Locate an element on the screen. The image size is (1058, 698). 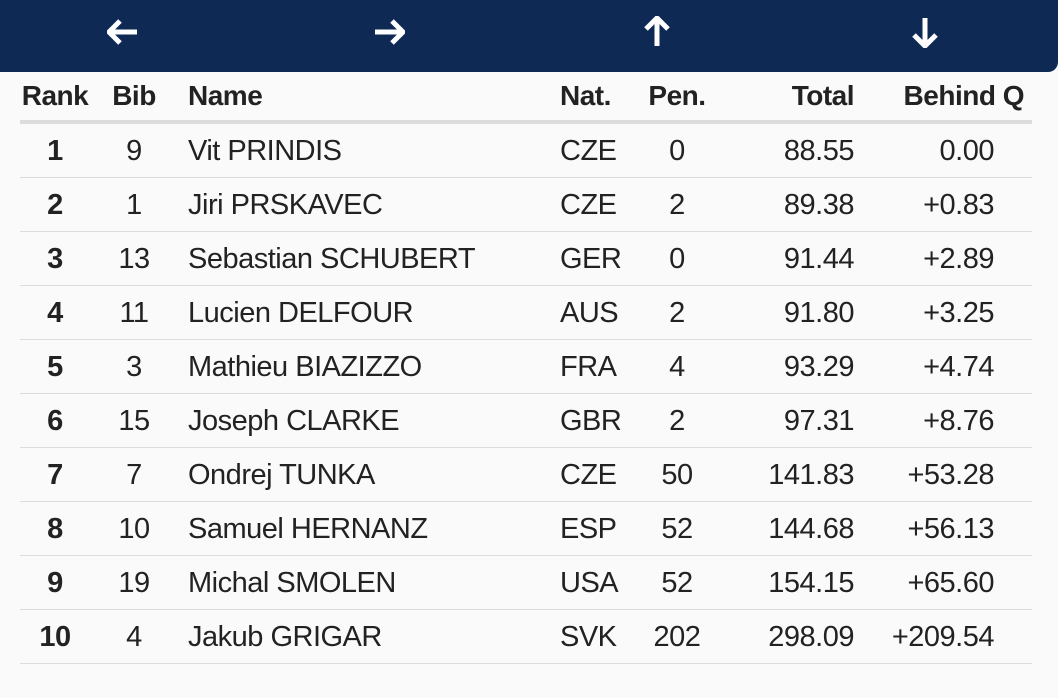
total-time: 154.15 is located at coordinates (811, 582).